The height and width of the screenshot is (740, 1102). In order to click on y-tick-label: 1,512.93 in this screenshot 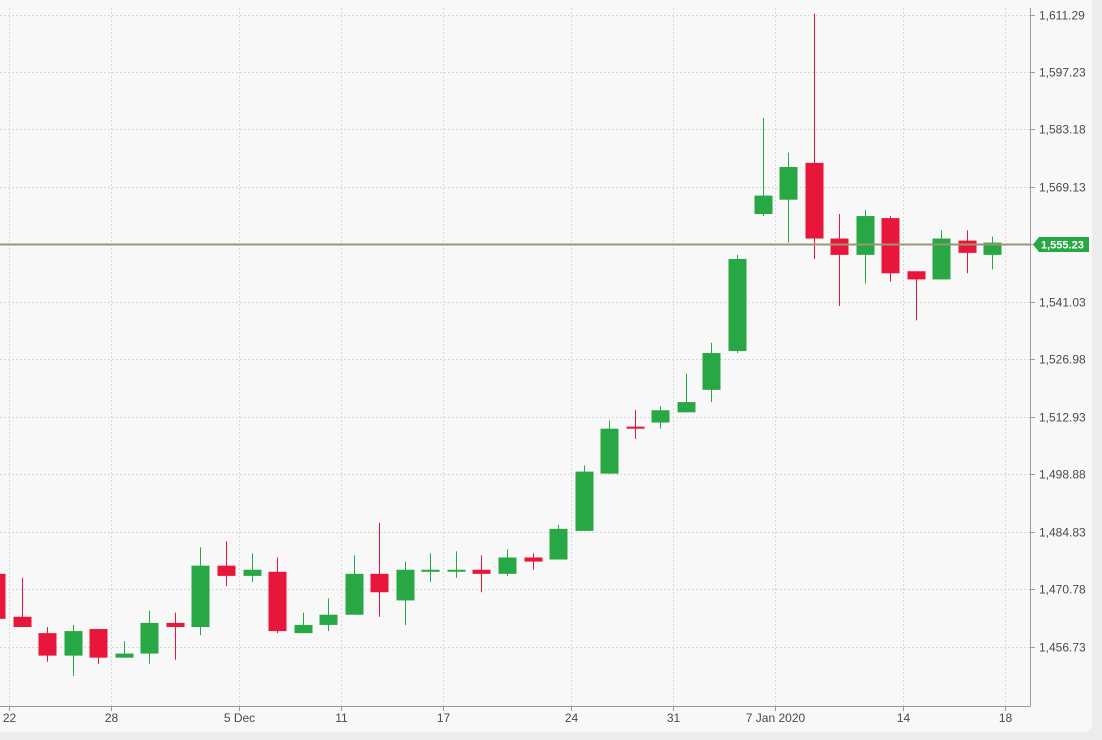, I will do `click(1062, 418)`.